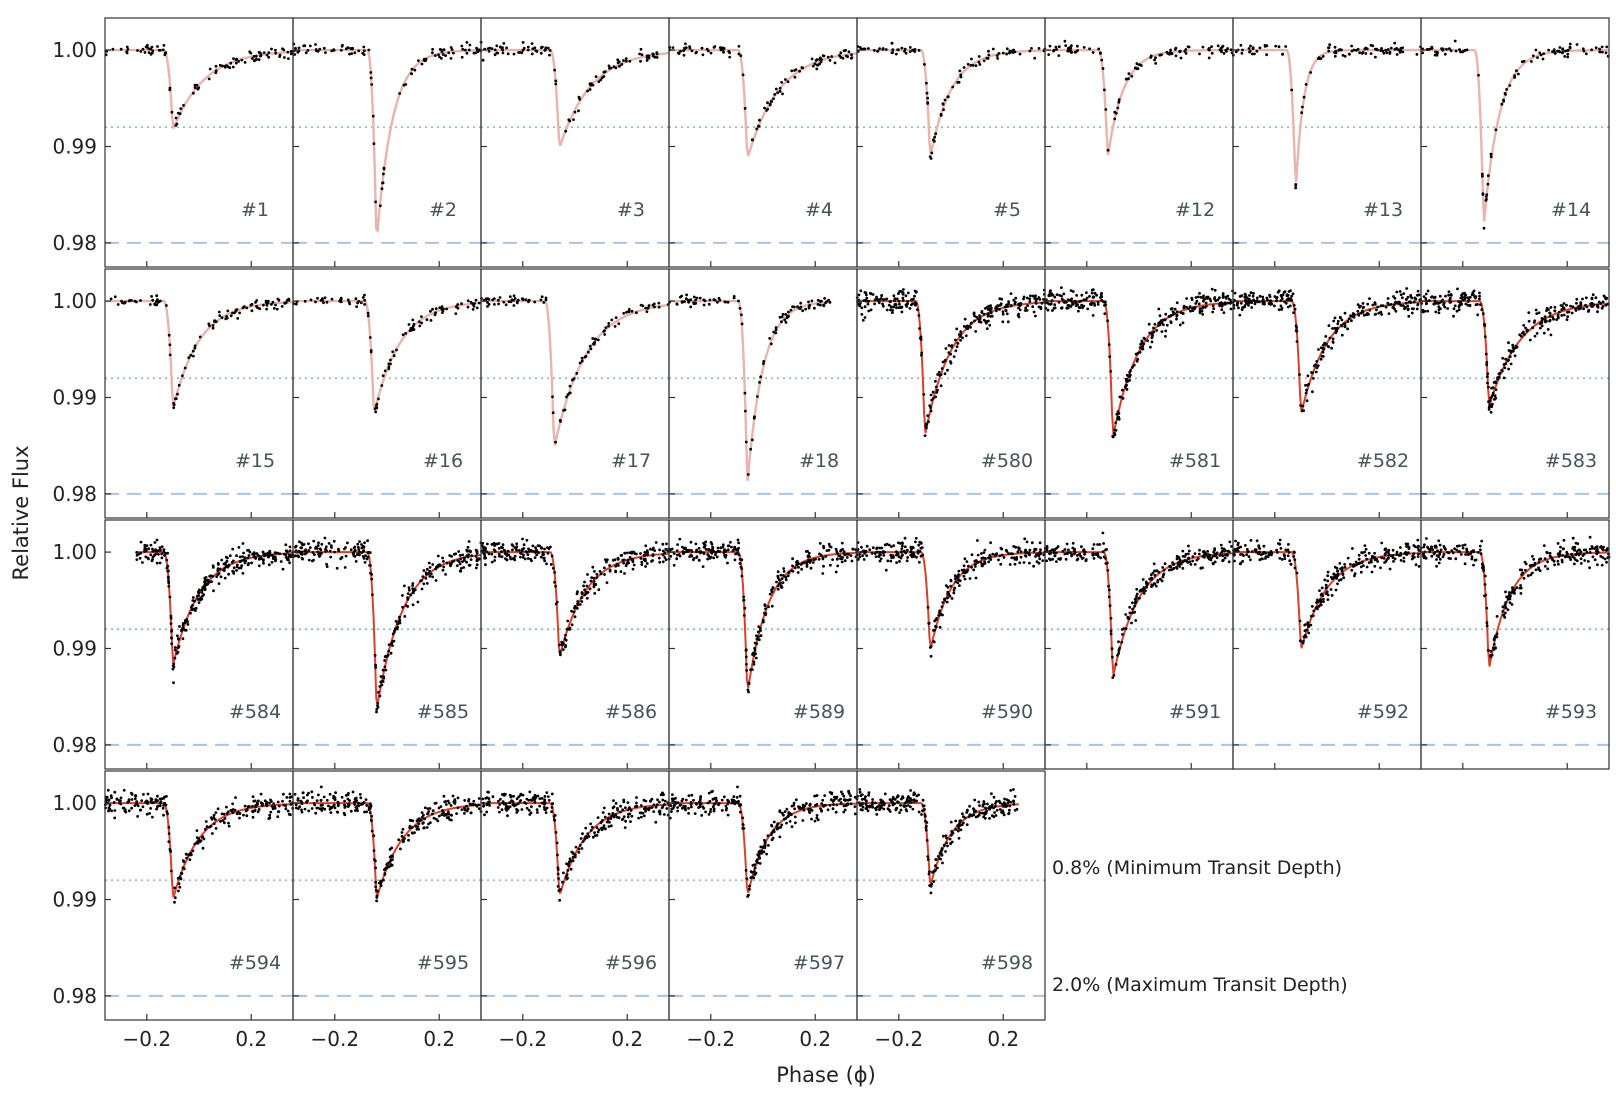 The height and width of the screenshot is (1094, 1616). I want to click on model-curve, so click(575, 603).